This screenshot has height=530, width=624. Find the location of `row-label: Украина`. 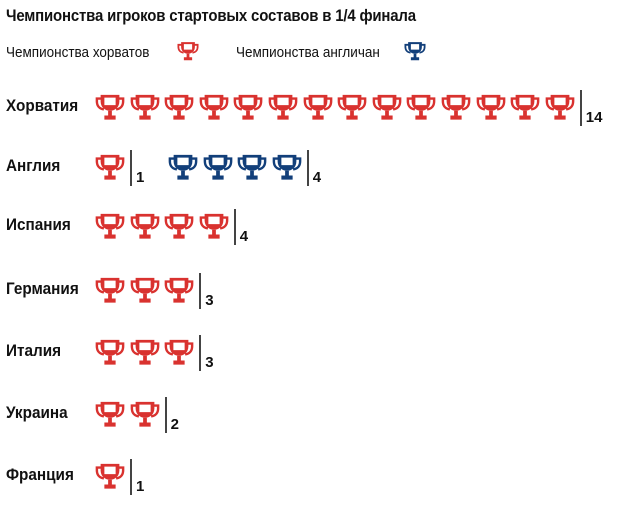

row-label: Украина is located at coordinates (37, 412).